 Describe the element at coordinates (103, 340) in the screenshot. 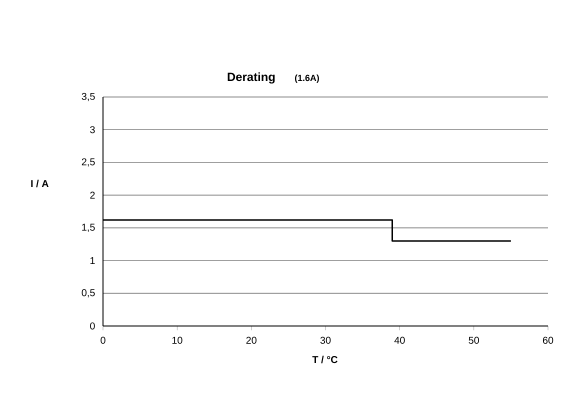

I see `x-tick-label: 0` at that location.